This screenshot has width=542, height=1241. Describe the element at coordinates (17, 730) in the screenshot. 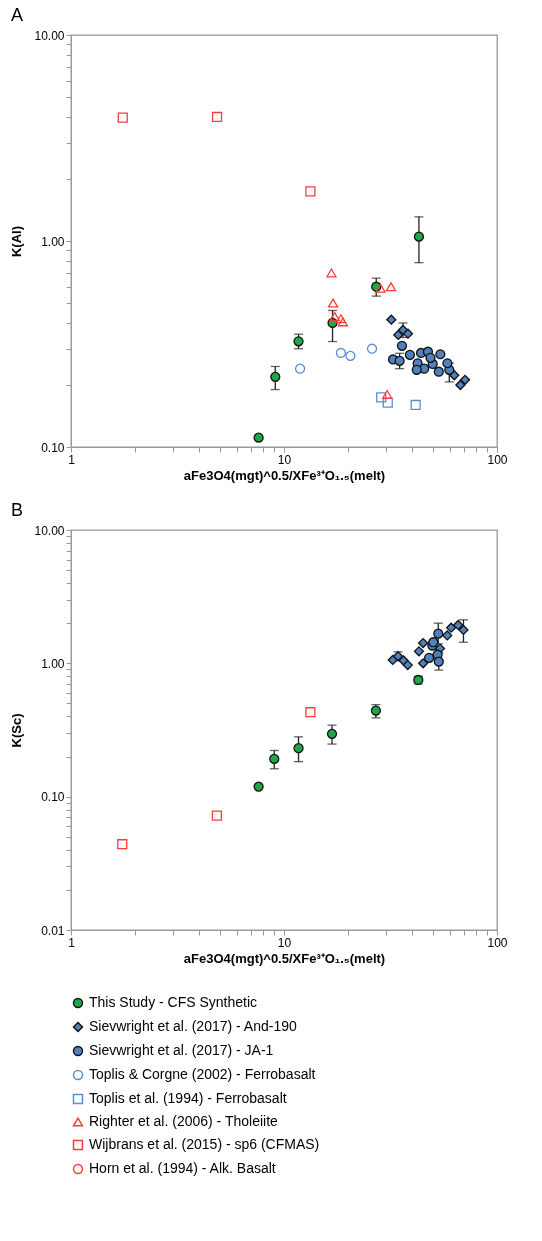

I see `y-axis-title: K(Sc)` at that location.